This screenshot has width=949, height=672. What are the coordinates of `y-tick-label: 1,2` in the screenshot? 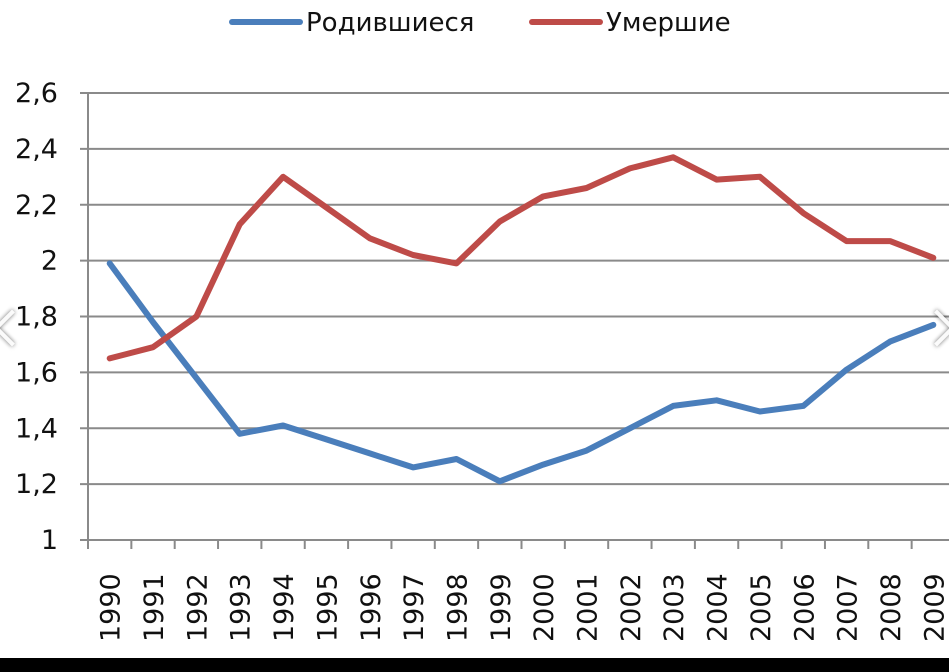 It's located at (36, 484).